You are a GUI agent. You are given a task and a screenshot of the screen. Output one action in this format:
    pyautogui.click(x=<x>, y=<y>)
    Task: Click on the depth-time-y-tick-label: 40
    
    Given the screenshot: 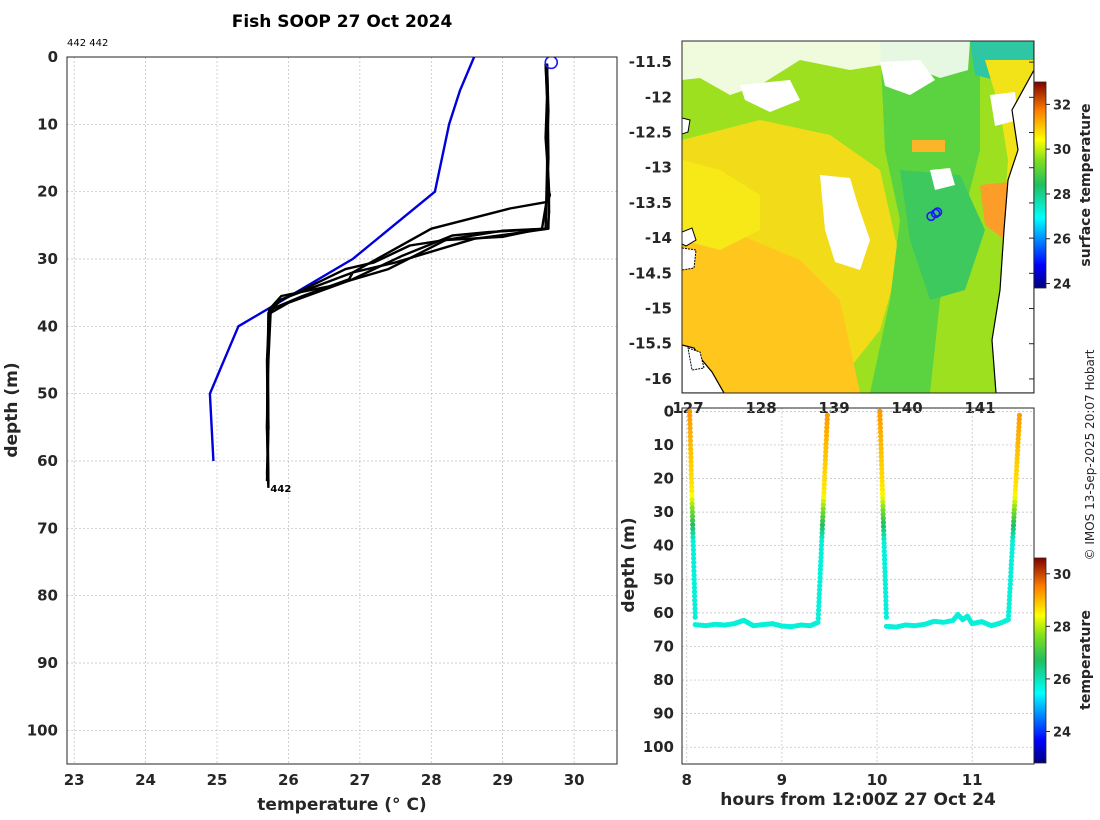 What is the action you would take?
    pyautogui.click(x=663, y=546)
    